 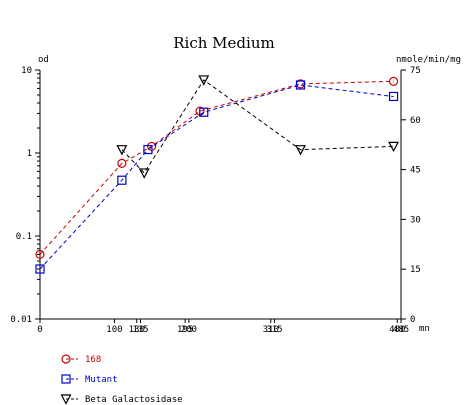 I want to click on right-tick-label: 0, so click(x=412, y=320).